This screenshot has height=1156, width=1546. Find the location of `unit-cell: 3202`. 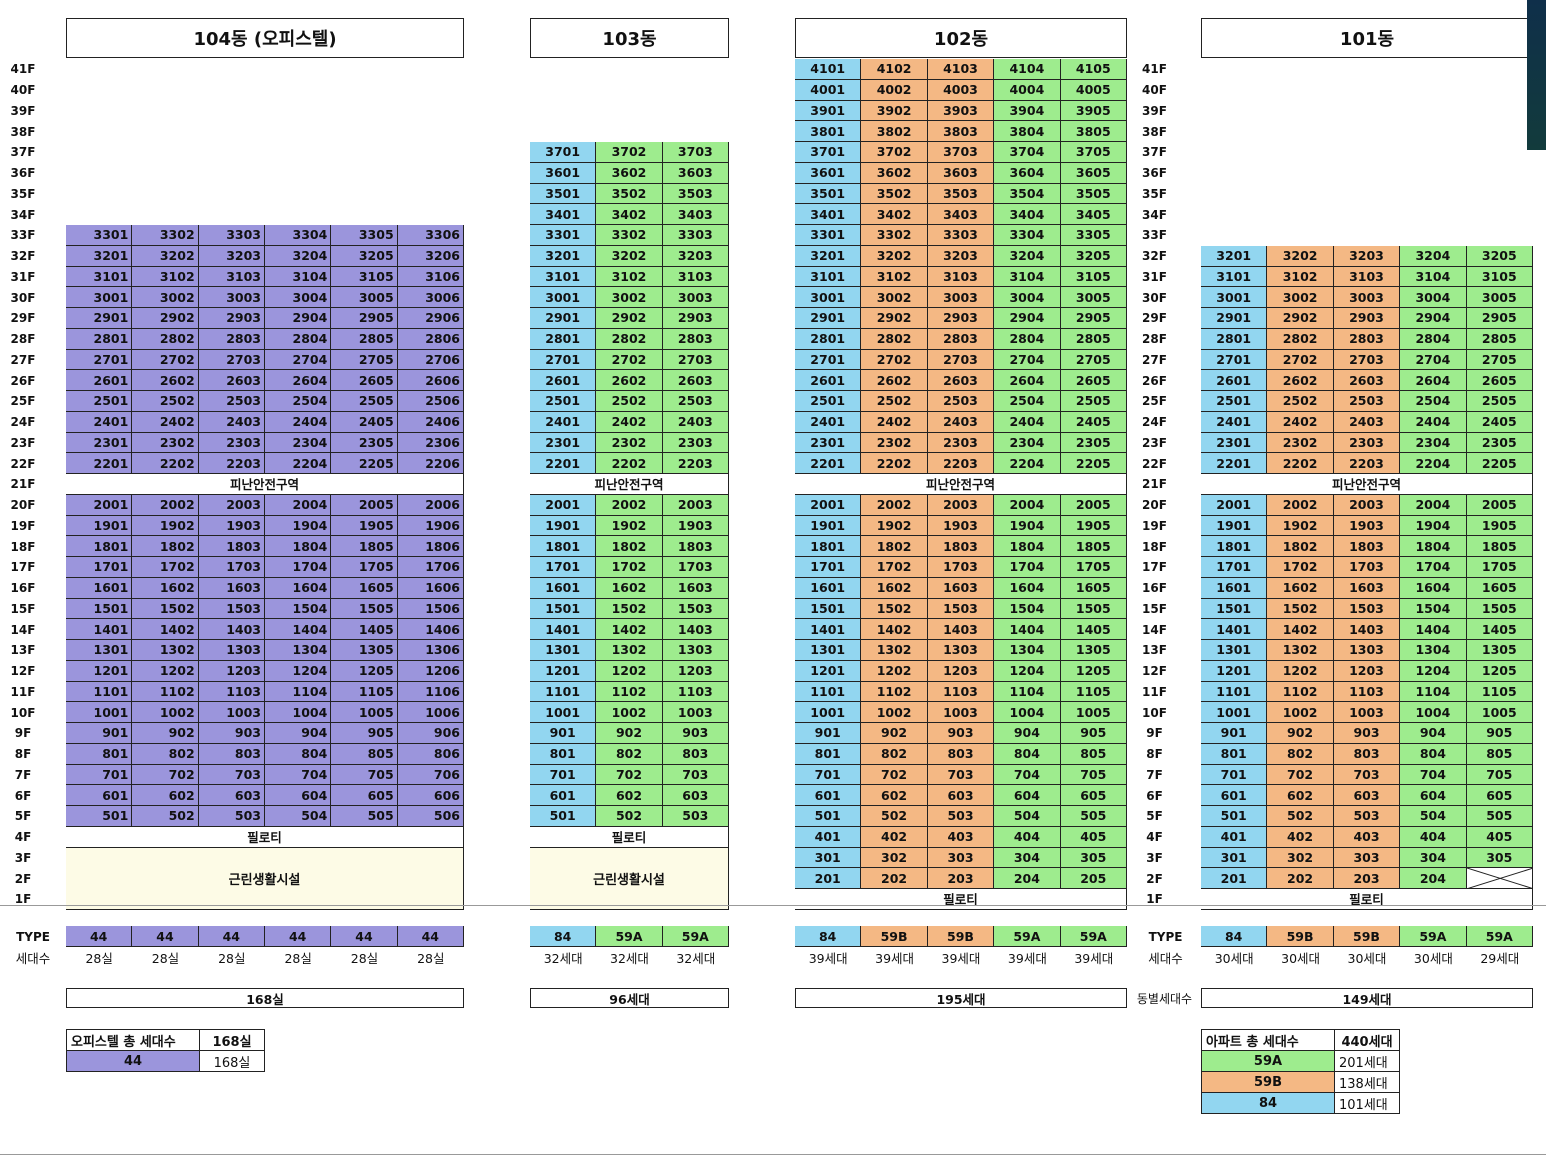

unit-cell: 3202 is located at coordinates (165, 256).